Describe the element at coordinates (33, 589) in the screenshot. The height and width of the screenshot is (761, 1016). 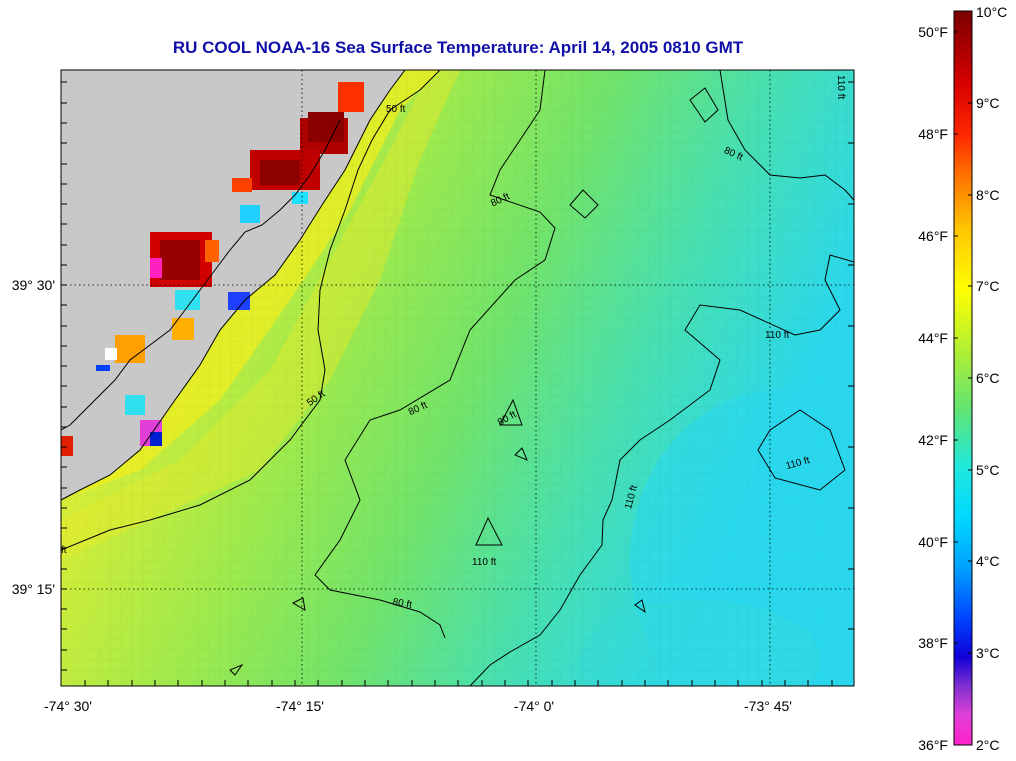
I see `y-tick-label-2: 39° 15'` at that location.